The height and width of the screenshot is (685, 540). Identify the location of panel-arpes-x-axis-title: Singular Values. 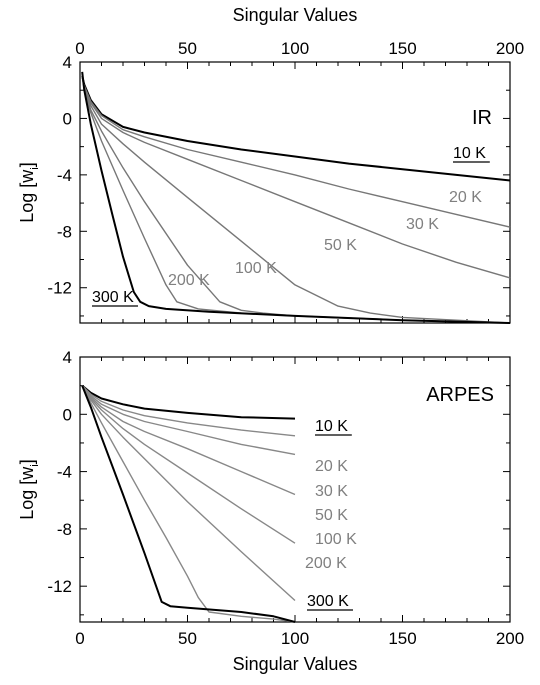
(295, 664).